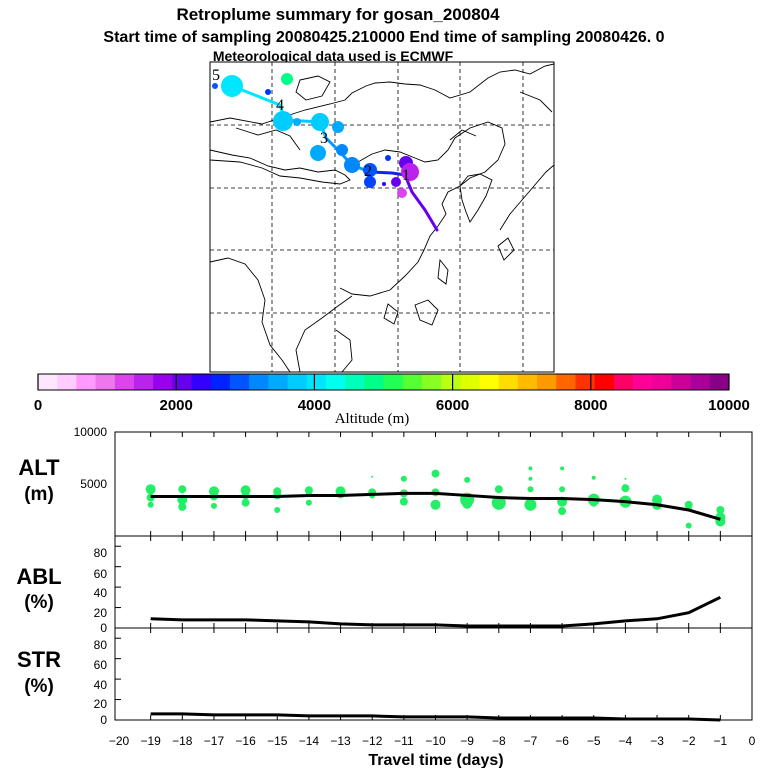  I want to click on x-tick-label: −5, so click(594, 741).